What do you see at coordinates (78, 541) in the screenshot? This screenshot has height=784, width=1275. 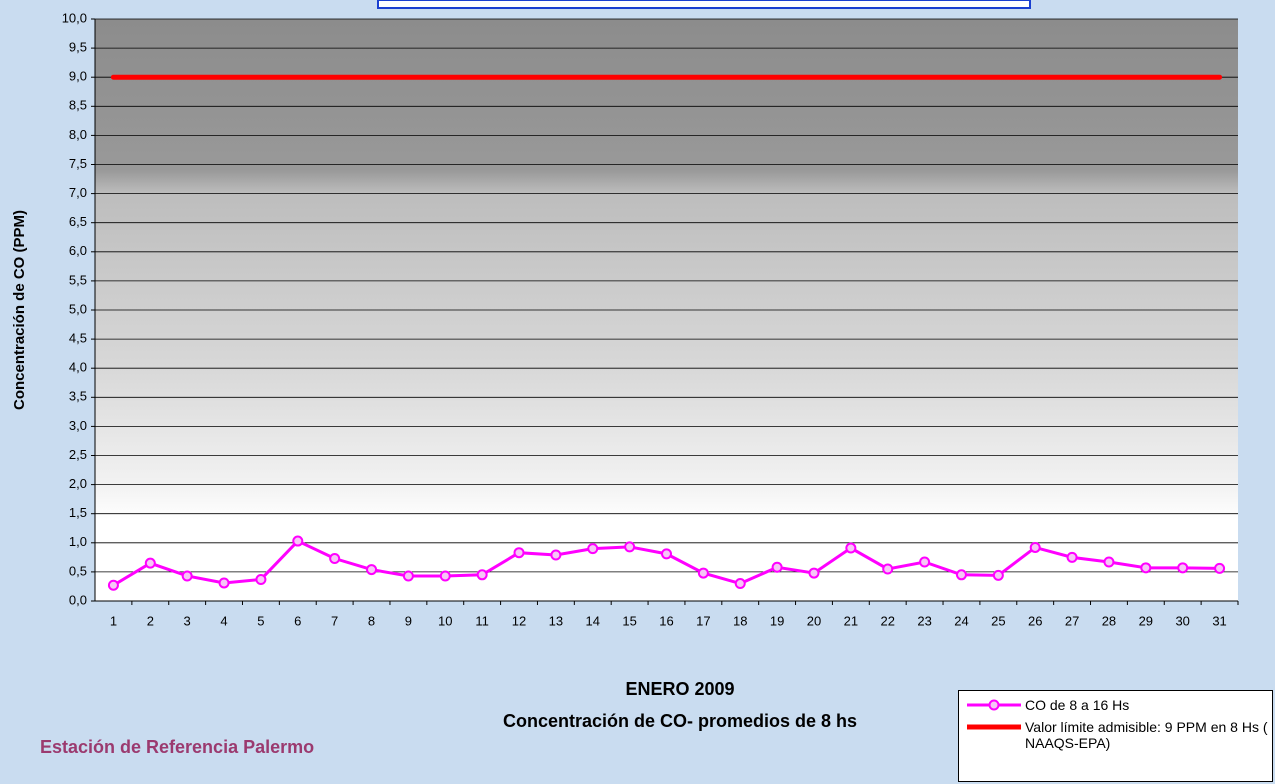 I see `y-tick-label: 1,0` at bounding box center [78, 541].